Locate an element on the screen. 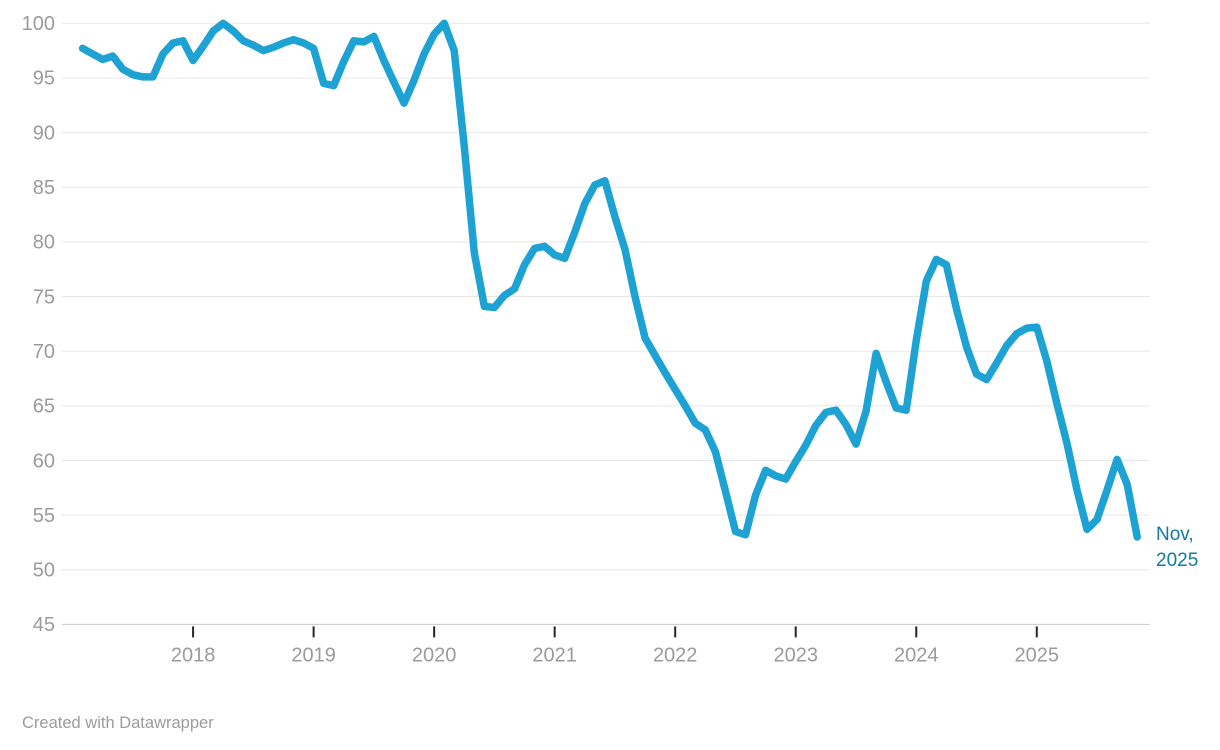 This screenshot has width=1220, height=750. y-axis-label-55: 55 is located at coordinates (44, 516).